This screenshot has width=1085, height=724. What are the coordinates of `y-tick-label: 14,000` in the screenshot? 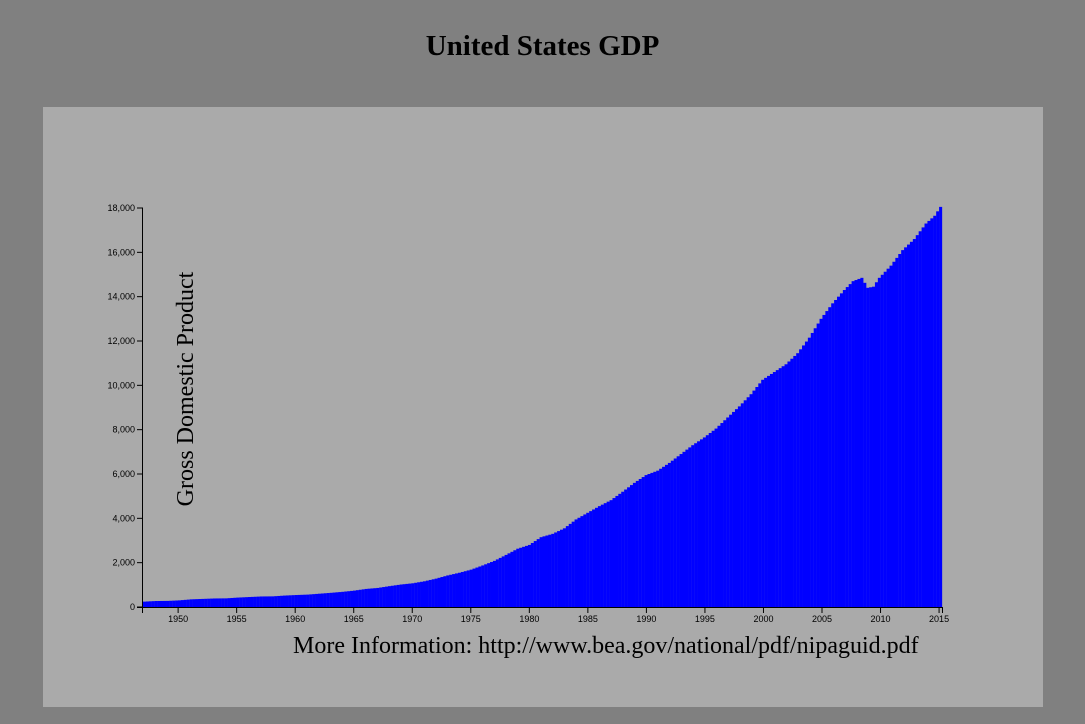 It's located at (121, 297).